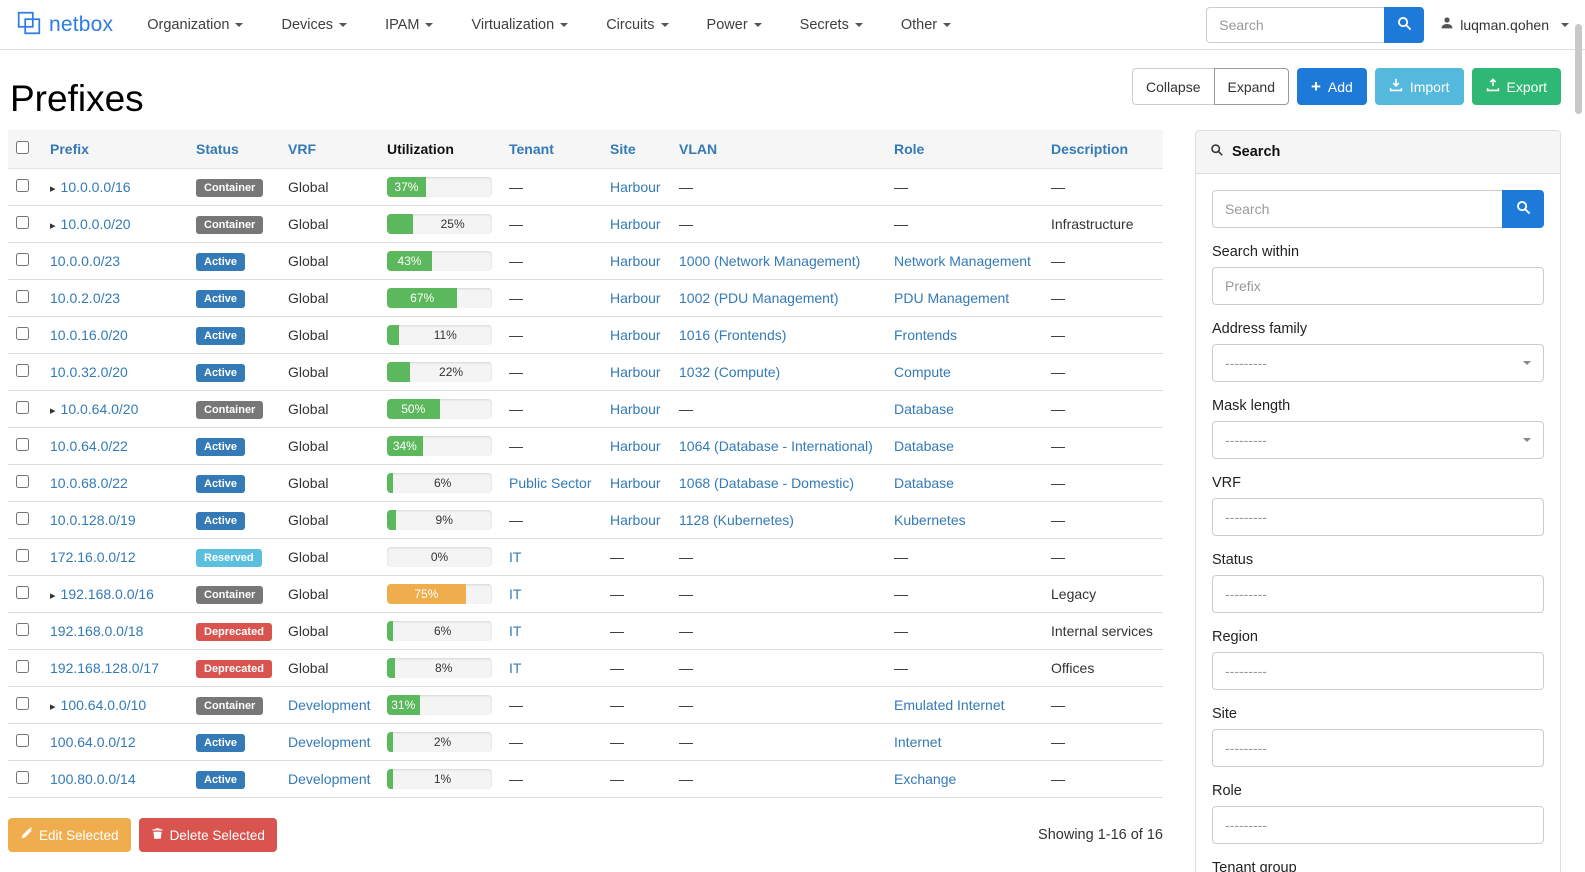  Describe the element at coordinates (918, 742) in the screenshot. I see `role-link: Internet` at that location.